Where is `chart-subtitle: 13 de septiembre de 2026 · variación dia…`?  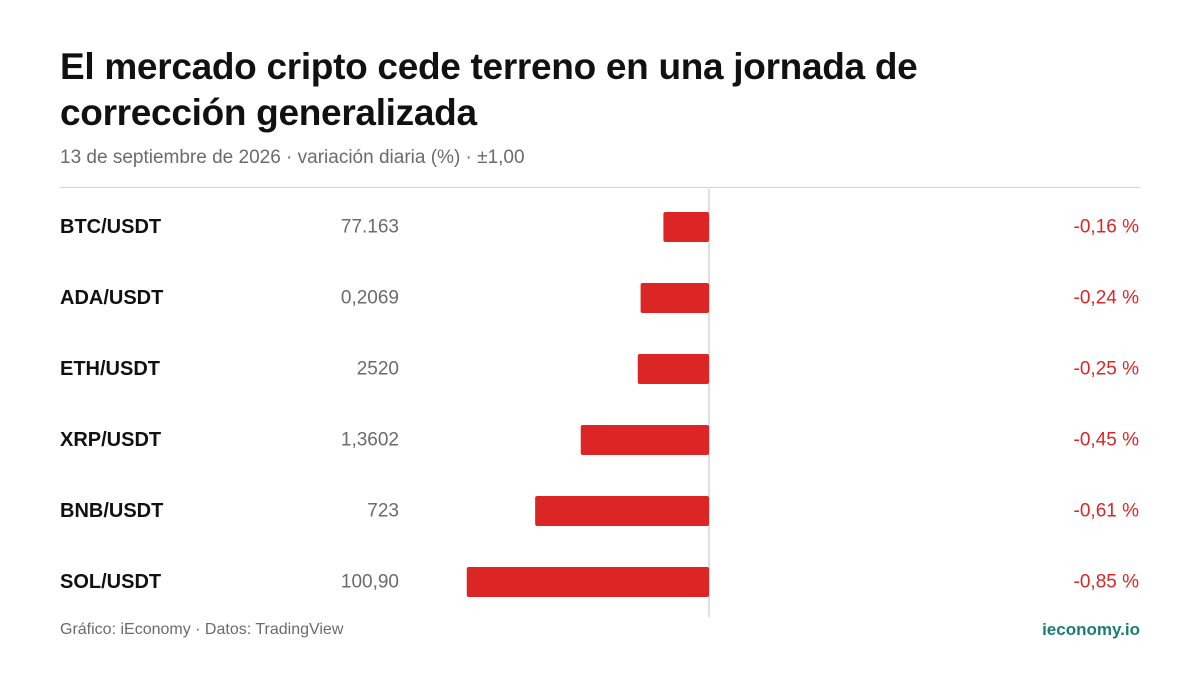
chart-subtitle: 13 de septiembre de 2026 · variación dia… is located at coordinates (292, 157).